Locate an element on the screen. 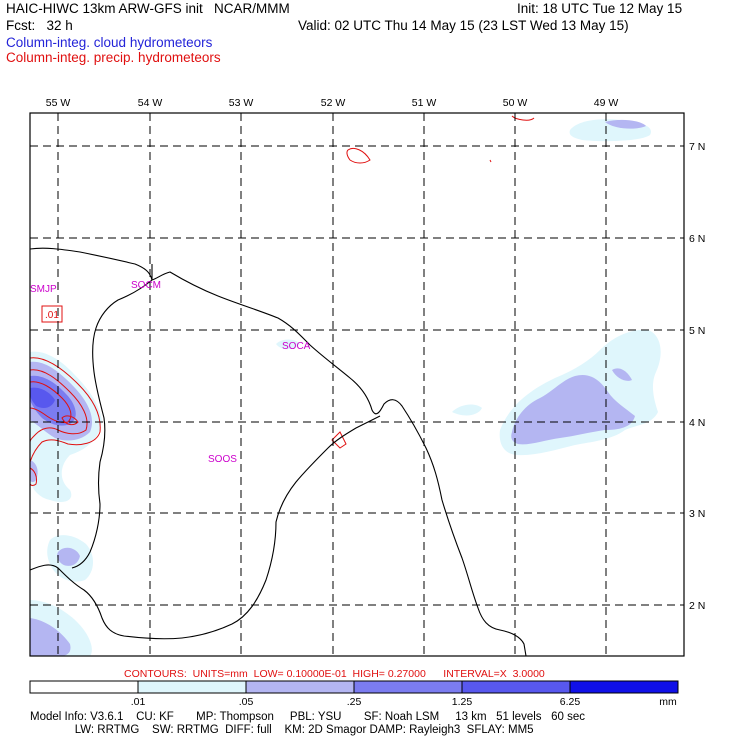  lon-label: 50 W is located at coordinates (515, 103).